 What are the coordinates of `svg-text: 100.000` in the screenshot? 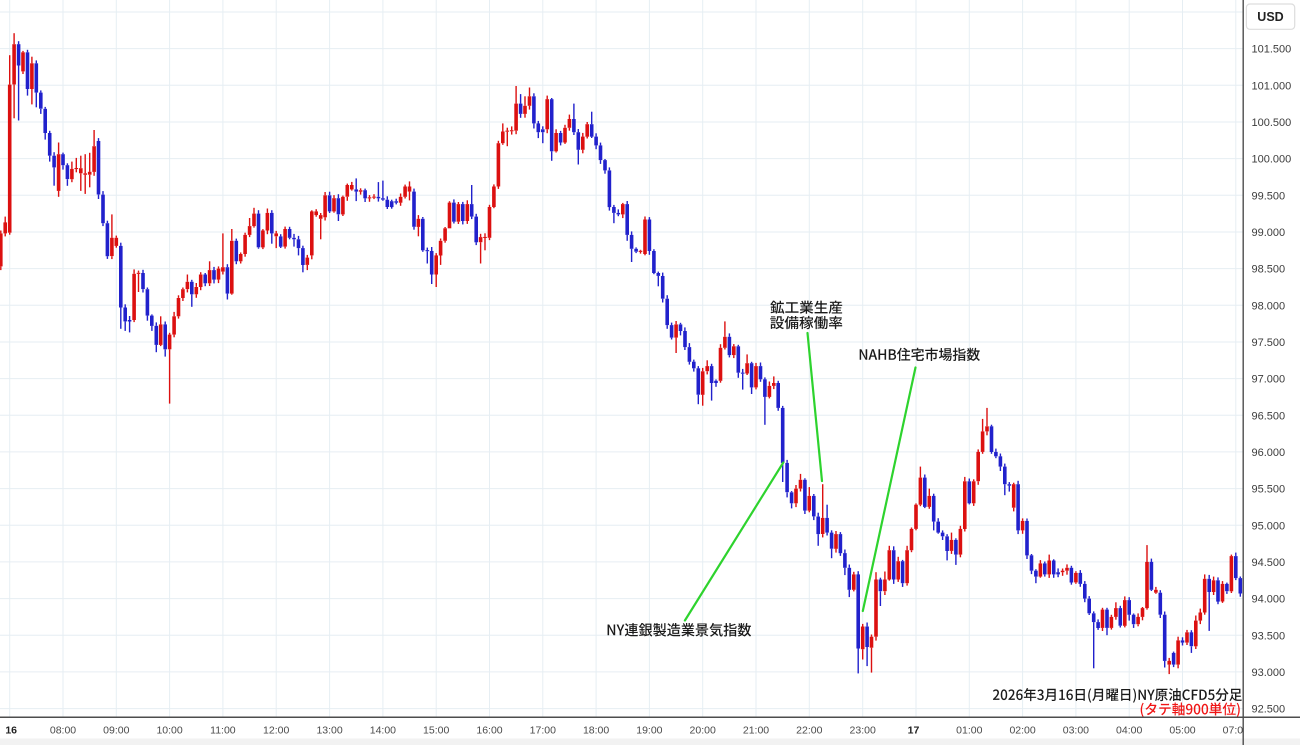 It's located at (1272, 160).